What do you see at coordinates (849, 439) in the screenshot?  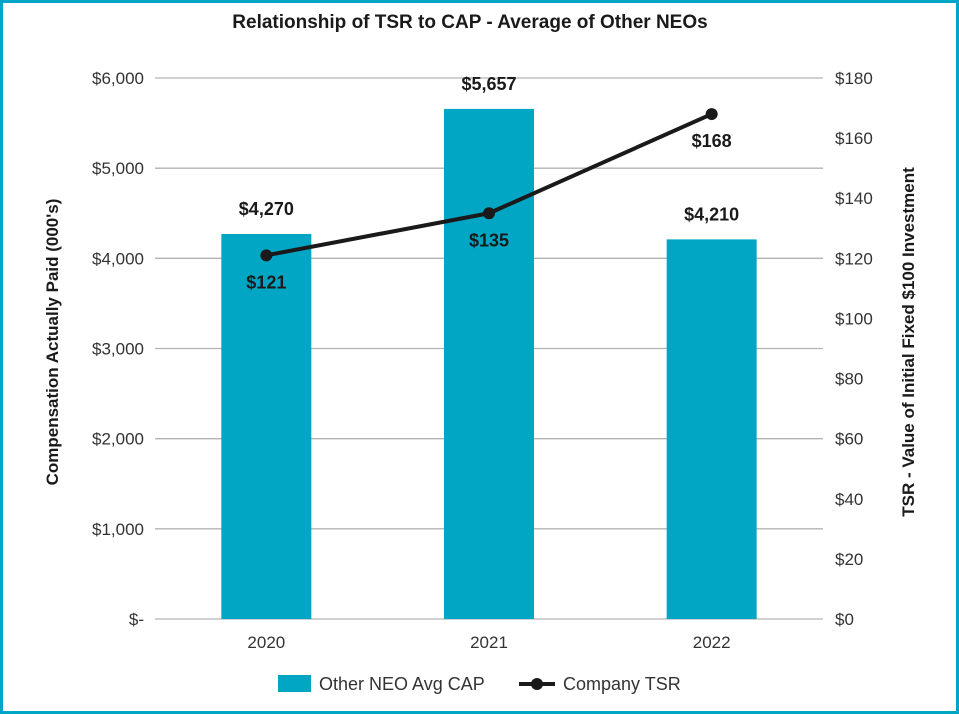 I see `y-right-tick-label: $60` at bounding box center [849, 439].